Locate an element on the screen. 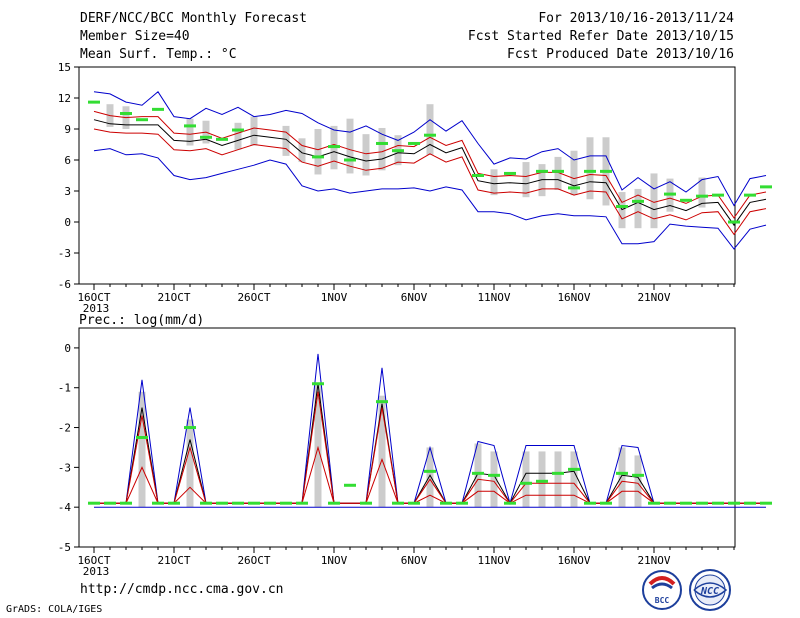 This screenshot has height=618, width=800. temp-ytick-label: 0 is located at coordinates (67, 222).